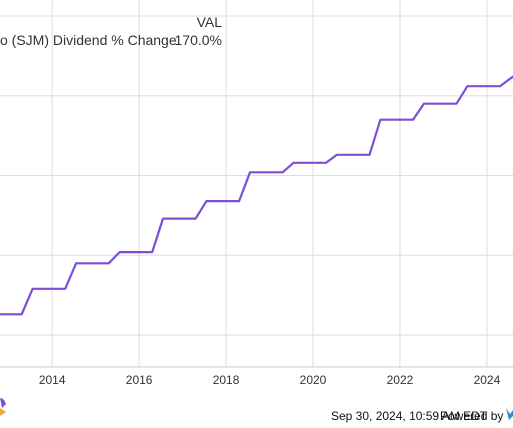 The image size is (513, 428). I want to click on x-tick-label-2022: 2022, so click(400, 380).